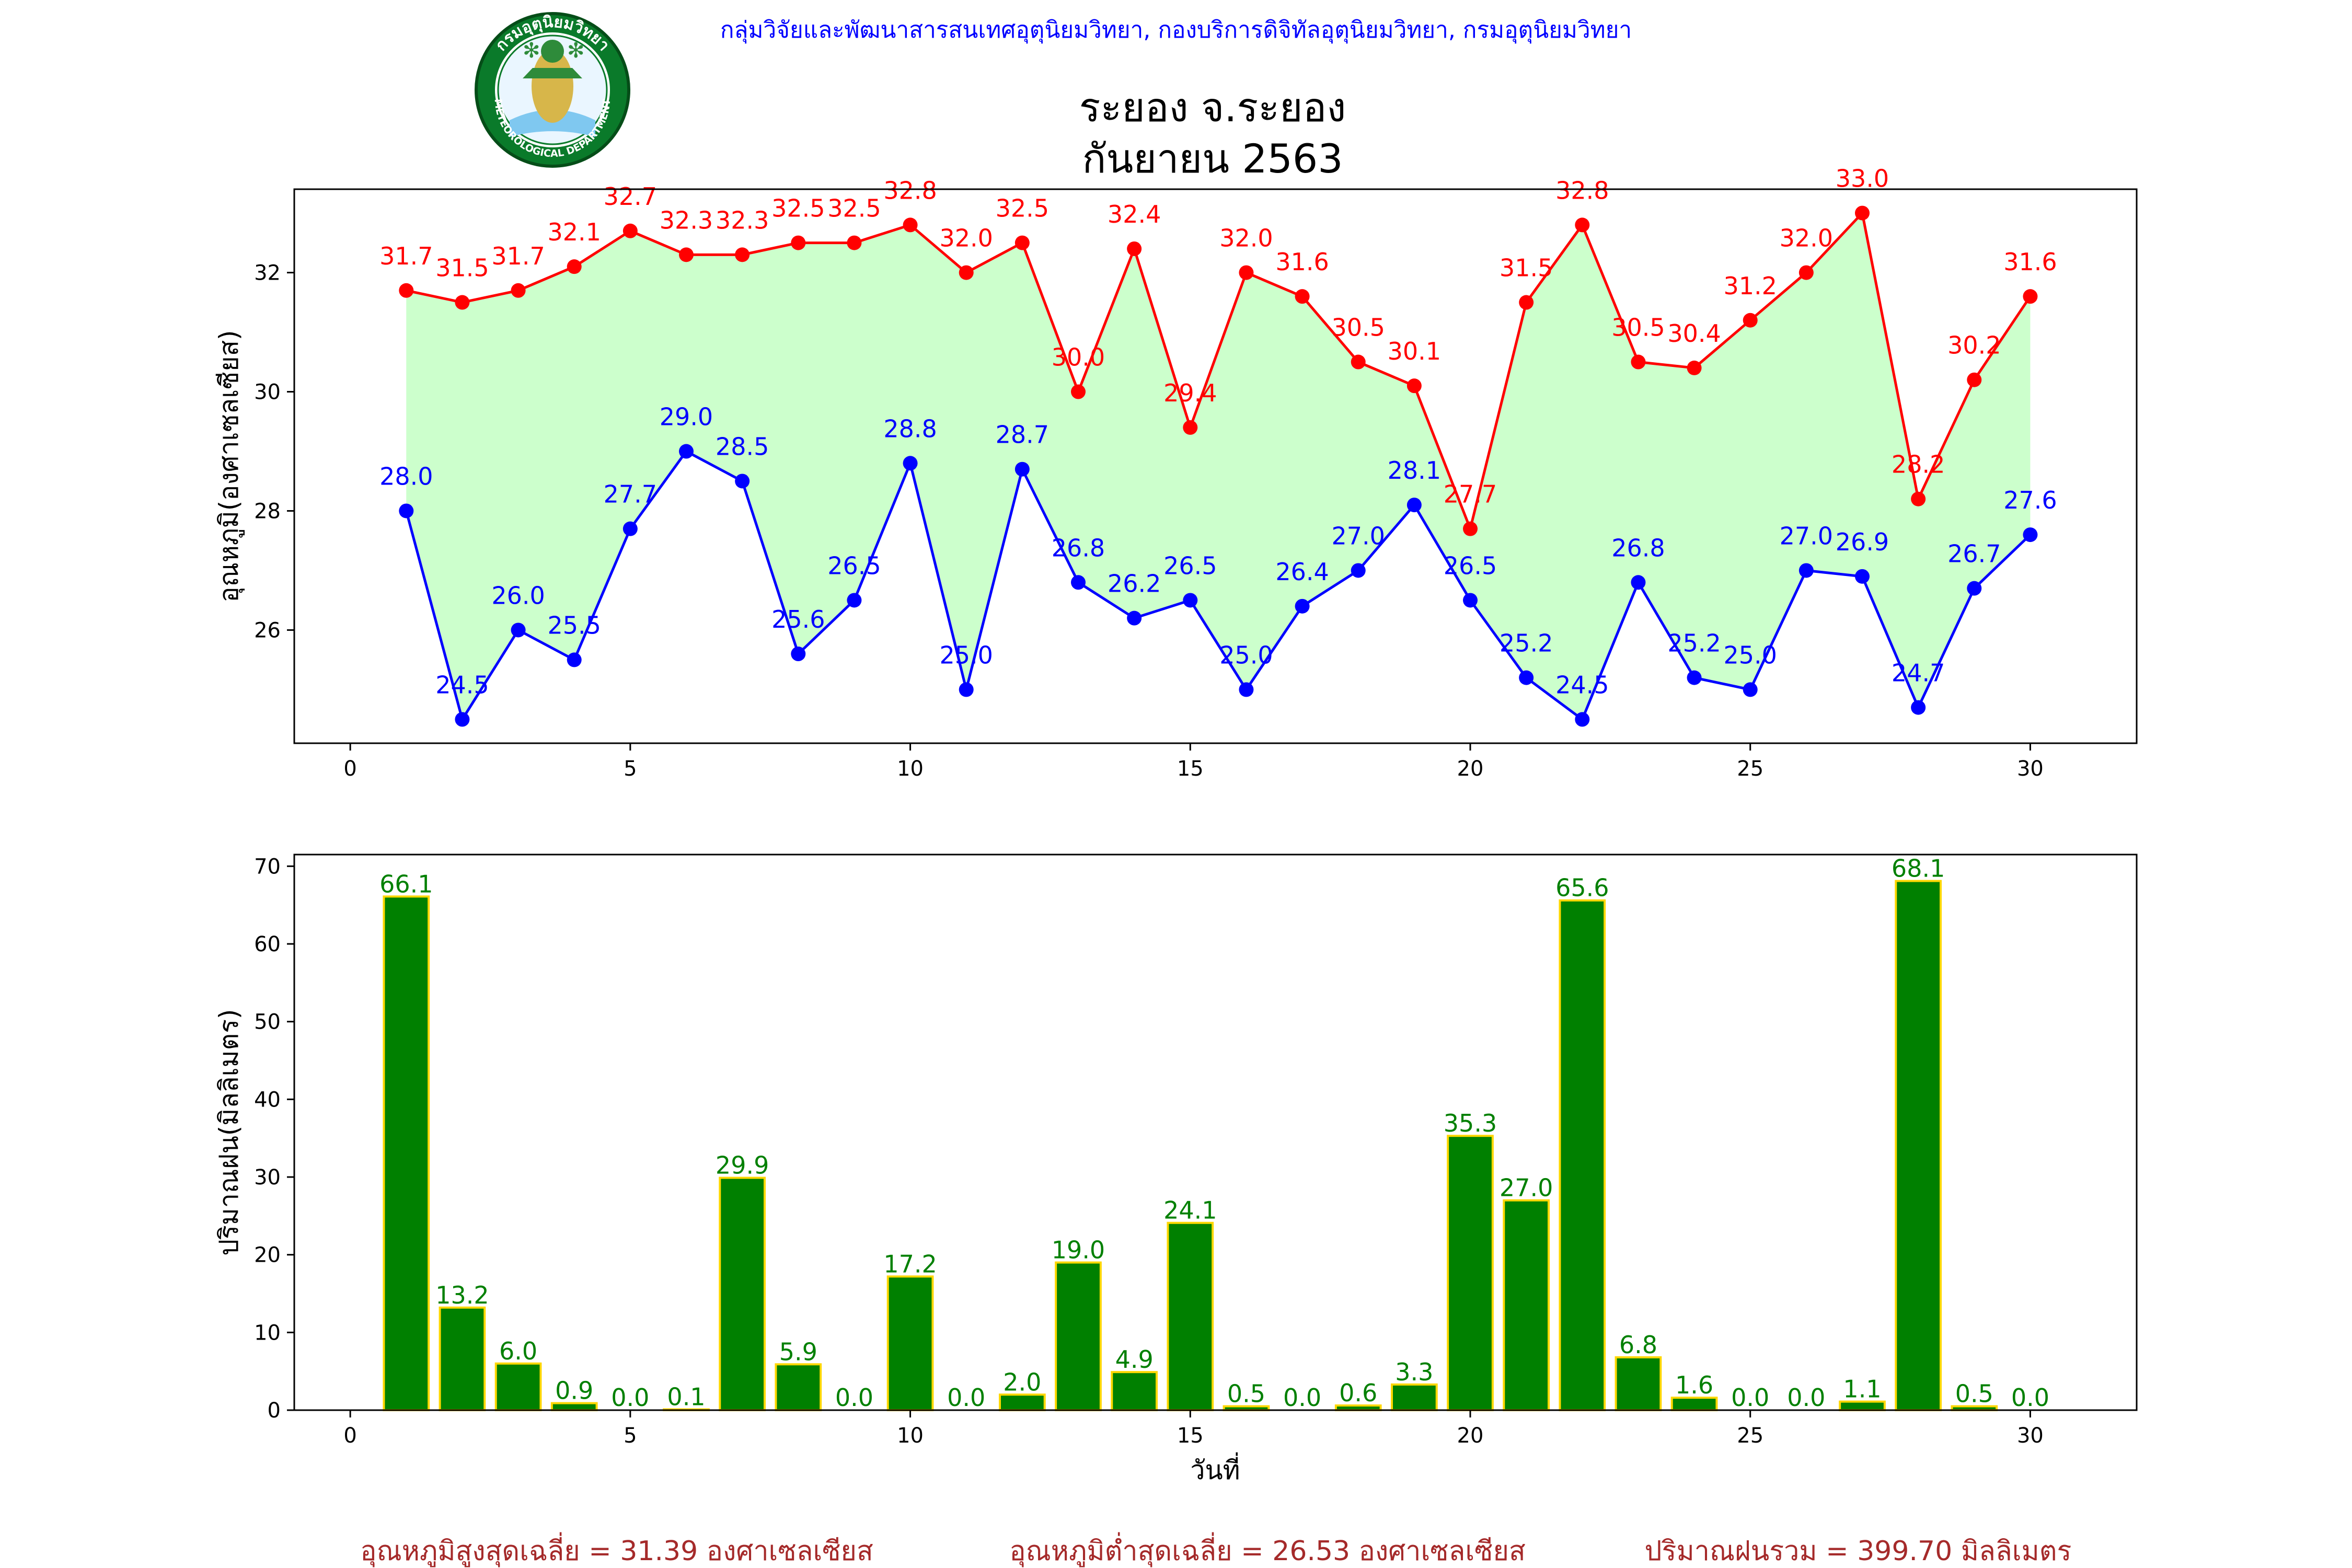  Describe the element at coordinates (1582, 888) in the screenshot. I see `rainfall-value-label: 65.6` at that location.